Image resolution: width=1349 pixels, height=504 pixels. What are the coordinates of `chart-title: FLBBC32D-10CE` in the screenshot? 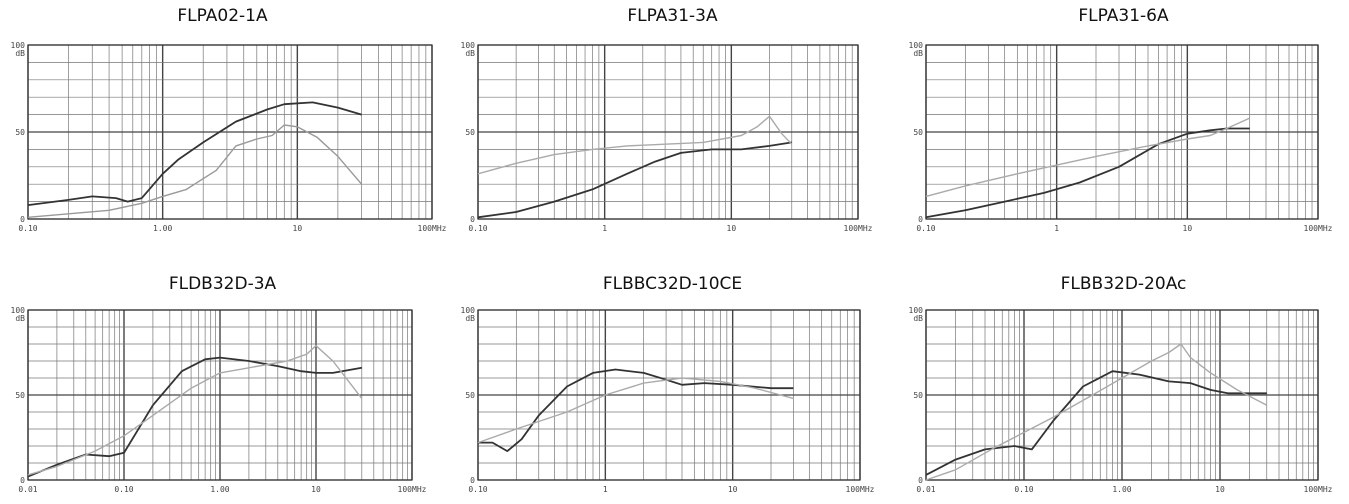 It's located at (672, 284).